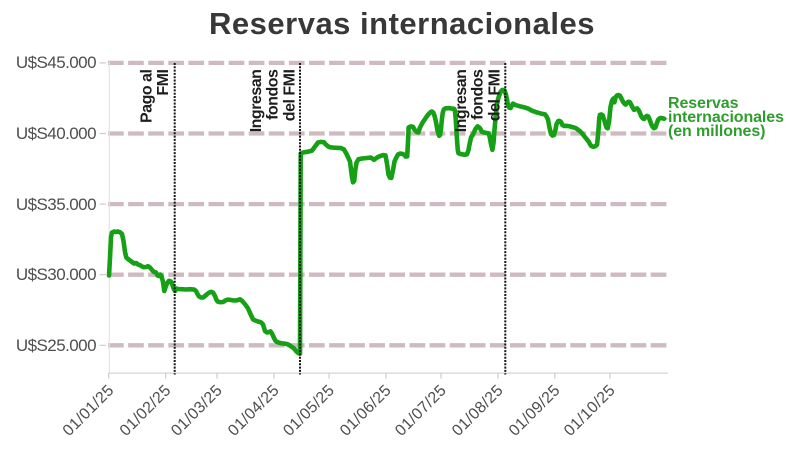 This screenshot has width=804, height=458. Describe the element at coordinates (155, 96) in the screenshot. I see `svg-text: Pago alFMI` at that location.